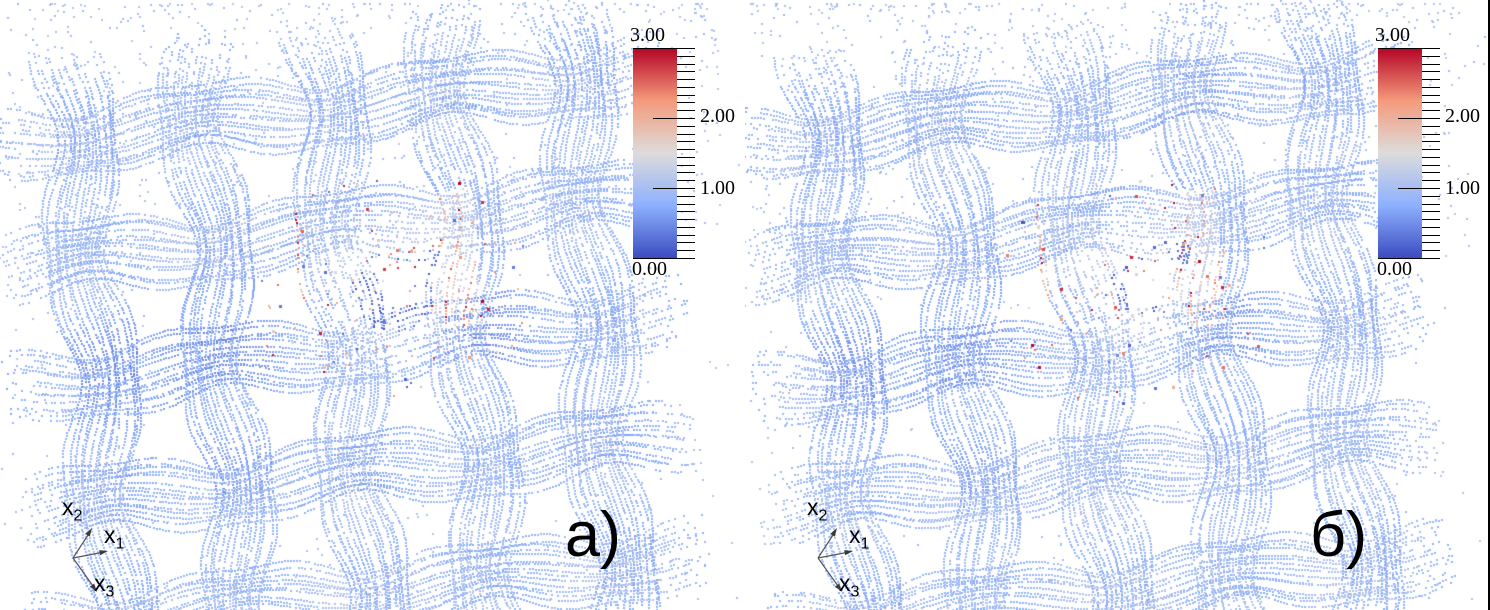 The width and height of the screenshot is (1490, 610). What do you see at coordinates (593, 535) in the screenshot?
I see `panel-caption-a: а)` at bounding box center [593, 535].